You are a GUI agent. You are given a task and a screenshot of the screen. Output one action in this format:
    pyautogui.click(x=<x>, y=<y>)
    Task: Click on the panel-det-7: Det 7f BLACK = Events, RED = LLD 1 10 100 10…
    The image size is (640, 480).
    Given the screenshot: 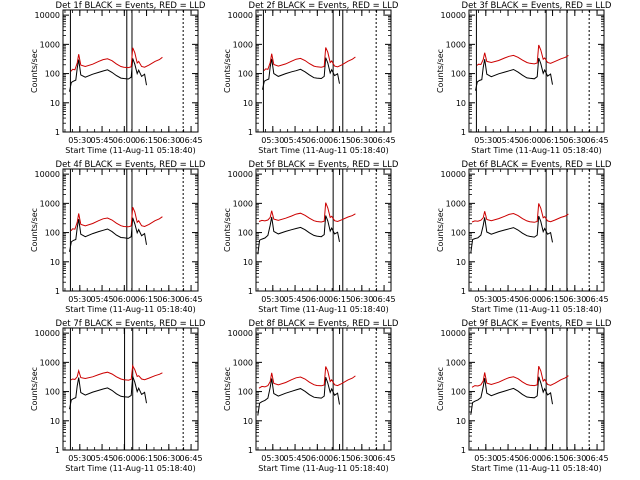 What is the action you would take?
    pyautogui.click(x=118, y=396)
    